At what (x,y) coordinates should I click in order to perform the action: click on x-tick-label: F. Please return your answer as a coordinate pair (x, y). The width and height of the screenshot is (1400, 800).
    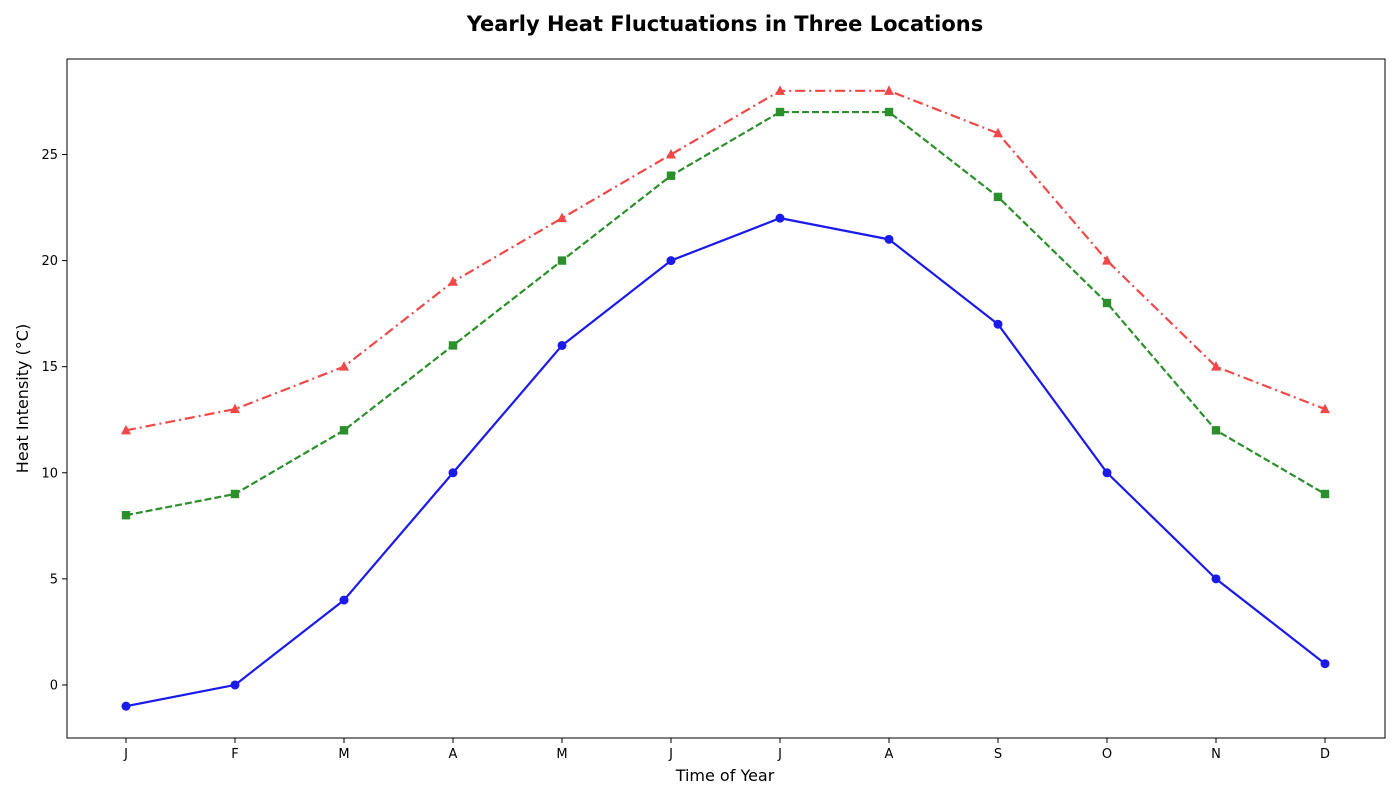
    Looking at the image, I should click on (234, 754).